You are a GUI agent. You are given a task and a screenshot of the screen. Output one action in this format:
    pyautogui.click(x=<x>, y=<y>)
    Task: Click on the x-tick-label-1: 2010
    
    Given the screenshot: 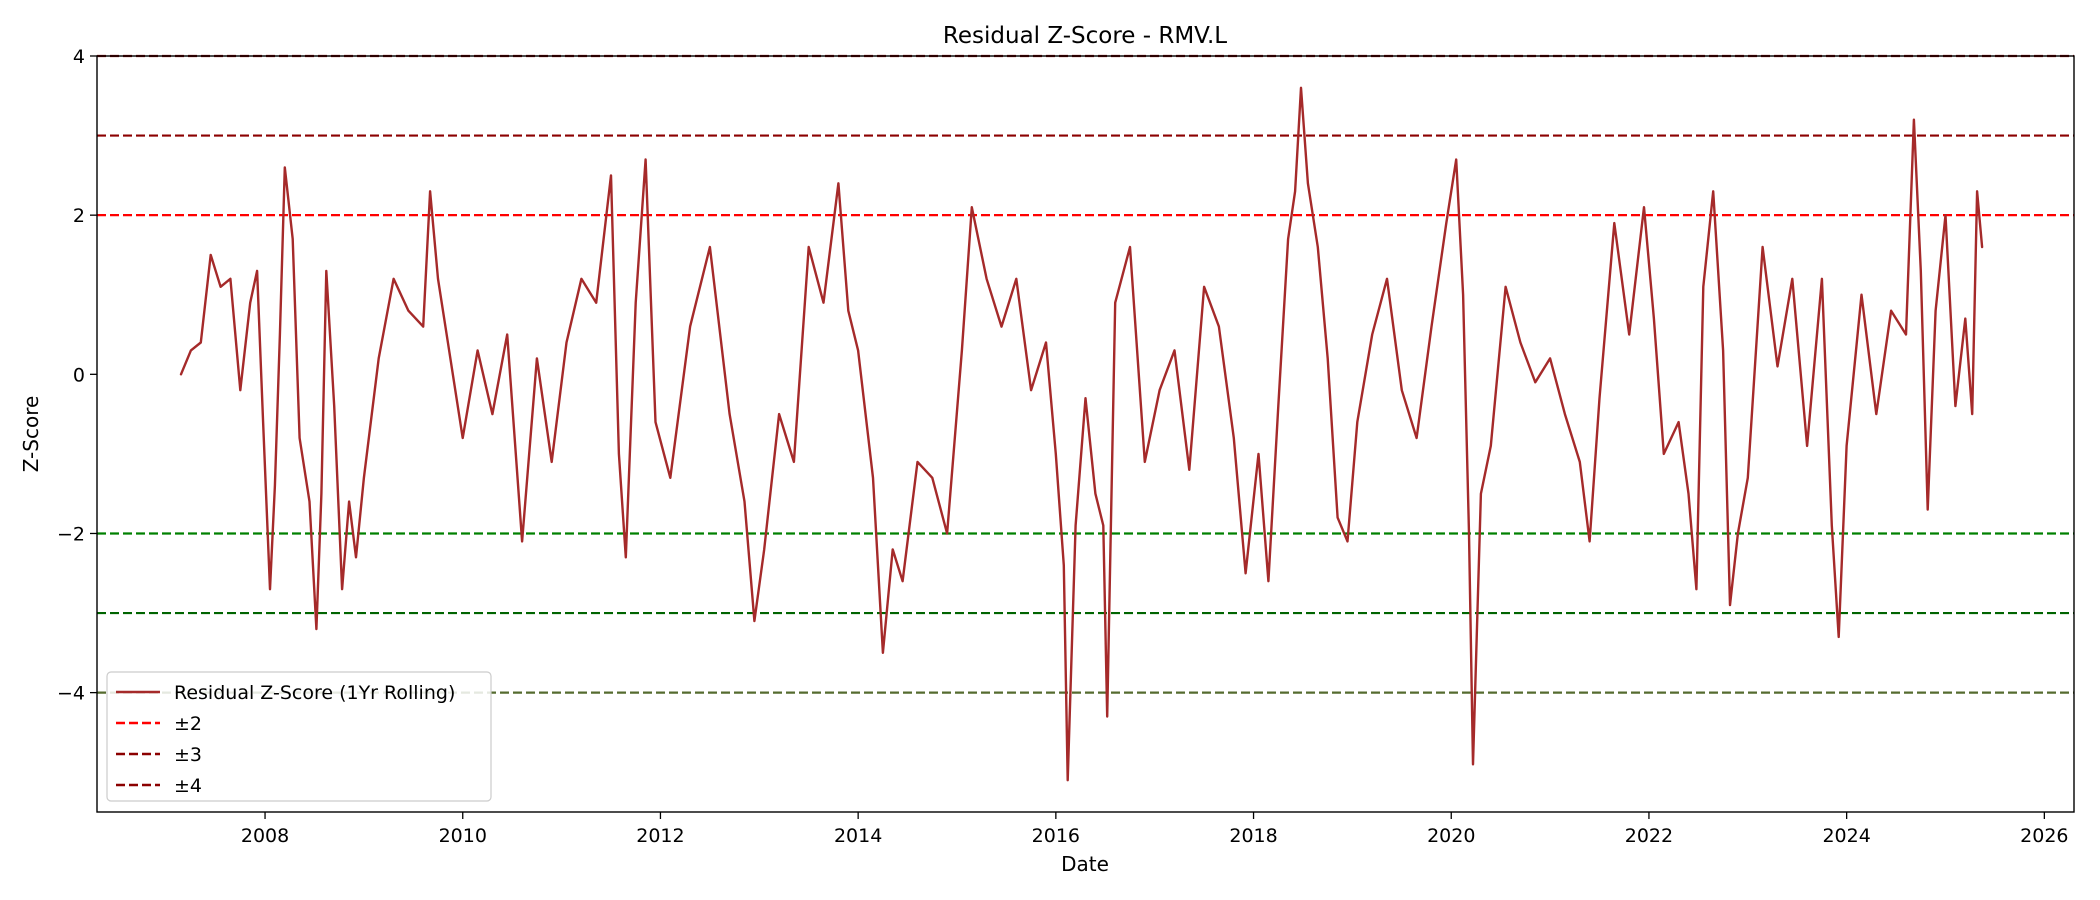 What is the action you would take?
    pyautogui.click(x=463, y=836)
    